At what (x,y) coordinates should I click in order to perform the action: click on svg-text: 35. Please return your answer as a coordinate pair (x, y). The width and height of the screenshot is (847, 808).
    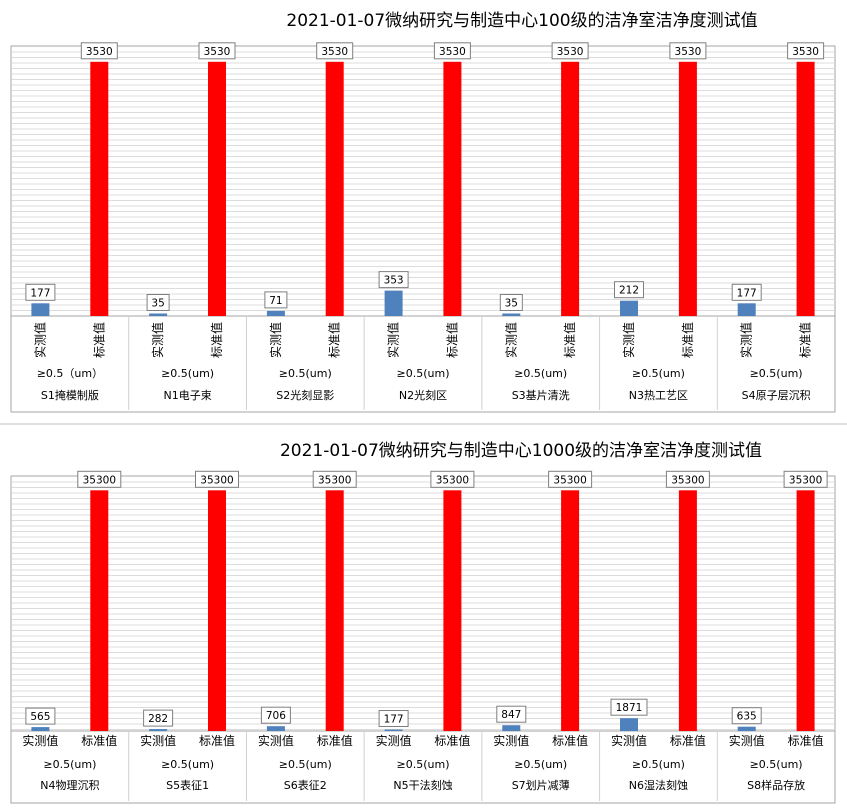
    Looking at the image, I should click on (157, 304).